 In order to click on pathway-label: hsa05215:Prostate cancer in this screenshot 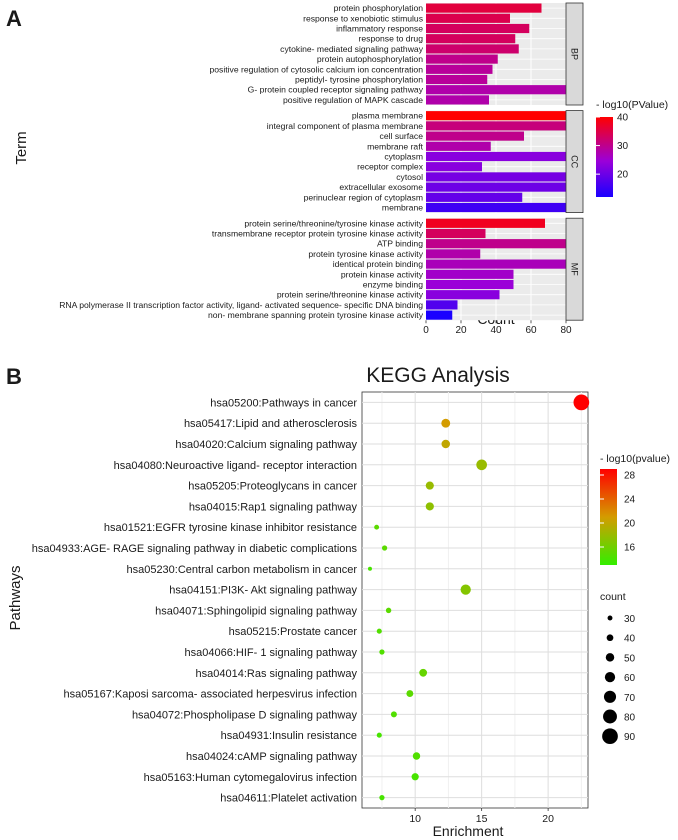, I will do `click(293, 632)`.